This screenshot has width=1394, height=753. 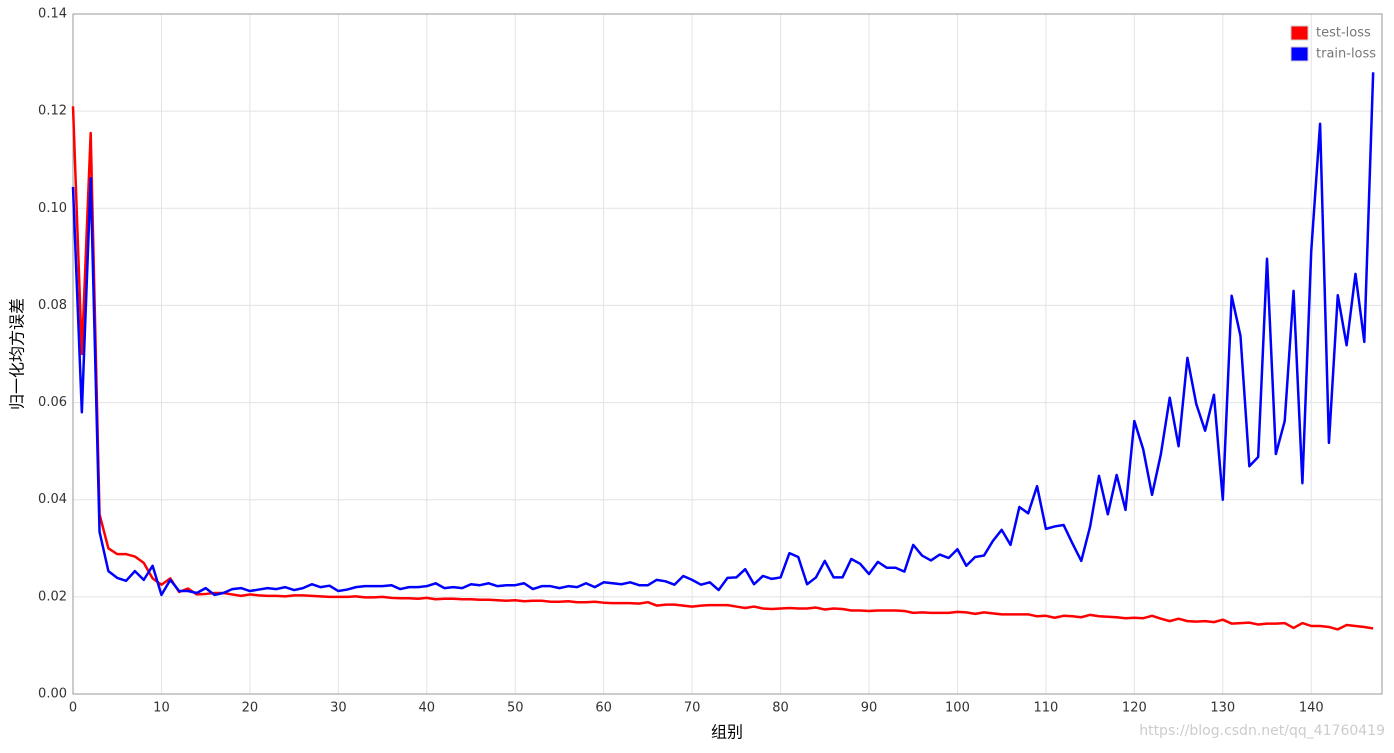 I want to click on legend-label: test-loss, so click(x=1343, y=33).